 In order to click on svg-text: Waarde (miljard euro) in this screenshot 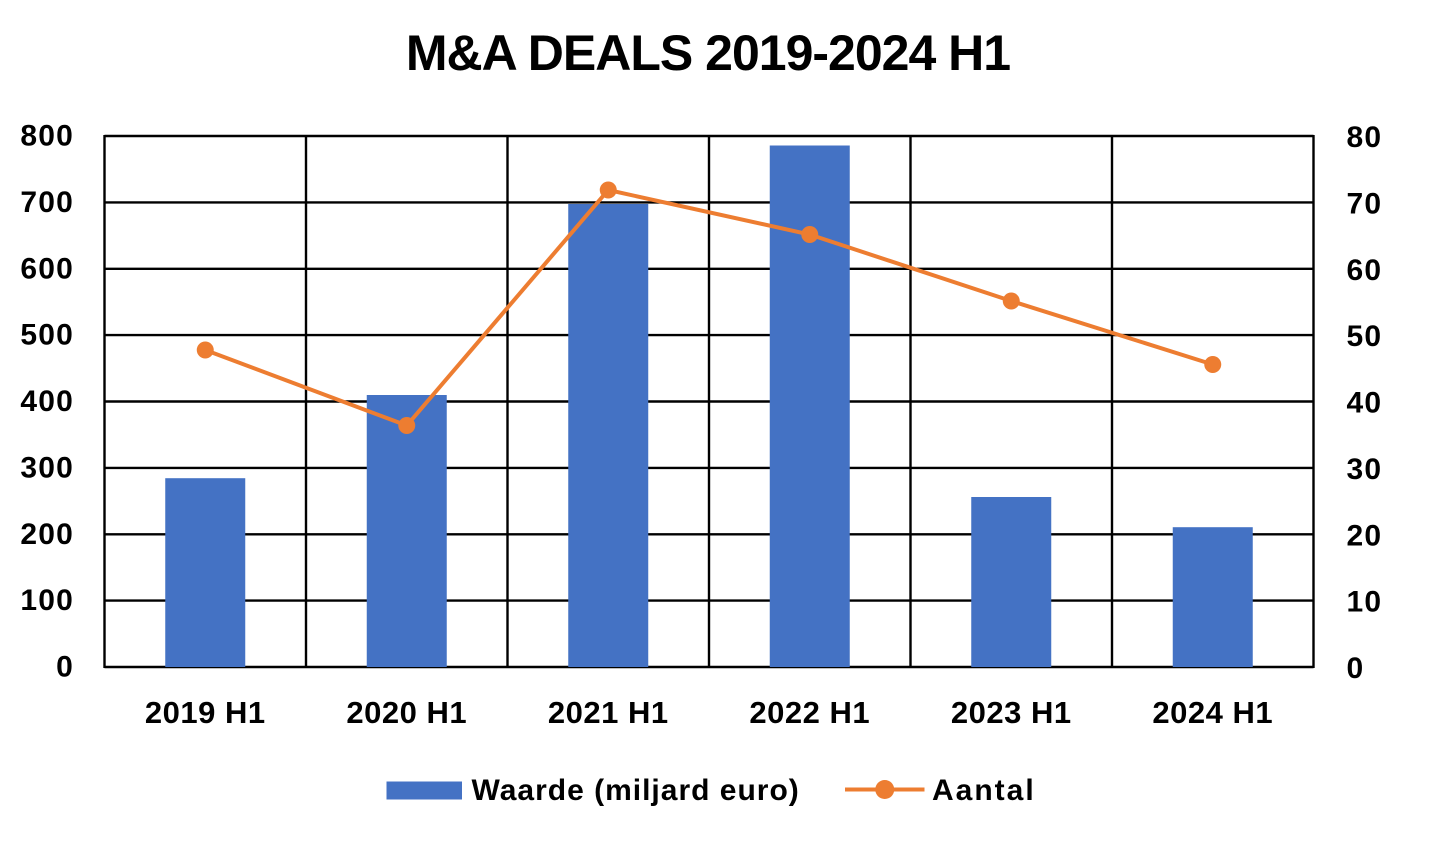, I will do `click(636, 790)`.